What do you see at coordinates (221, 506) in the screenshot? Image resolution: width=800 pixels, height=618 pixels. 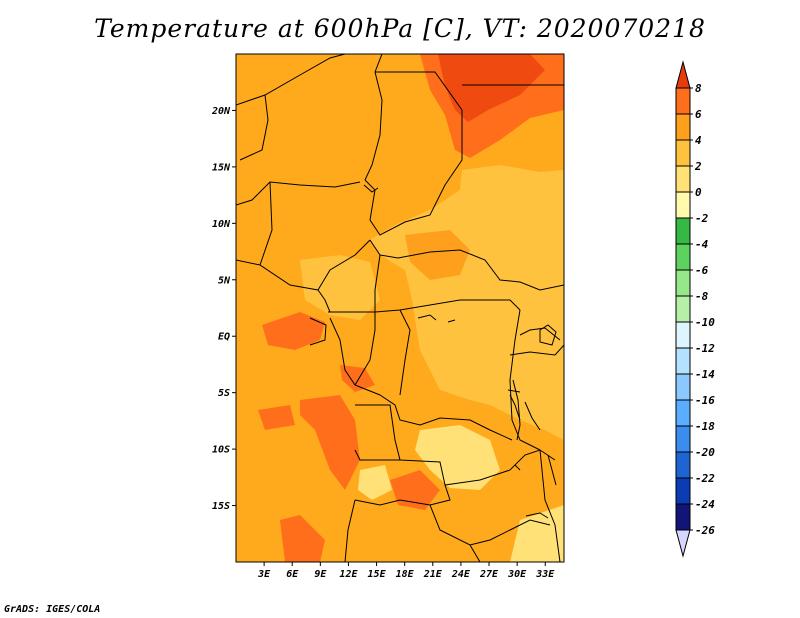 I see `lat-tick-label: 15S` at bounding box center [221, 506].